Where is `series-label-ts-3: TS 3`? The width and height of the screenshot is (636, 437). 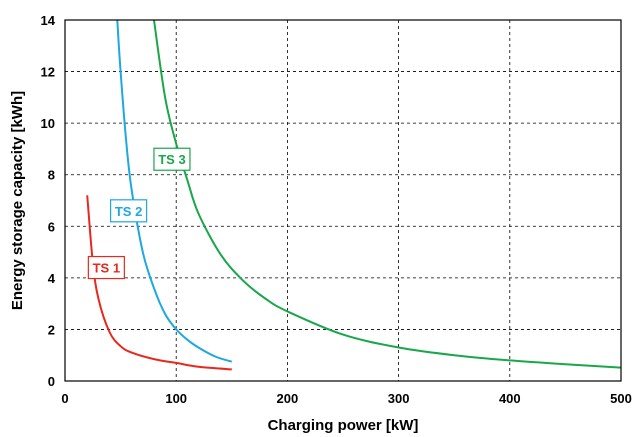 series-label-ts-3: TS 3 is located at coordinates (172, 159).